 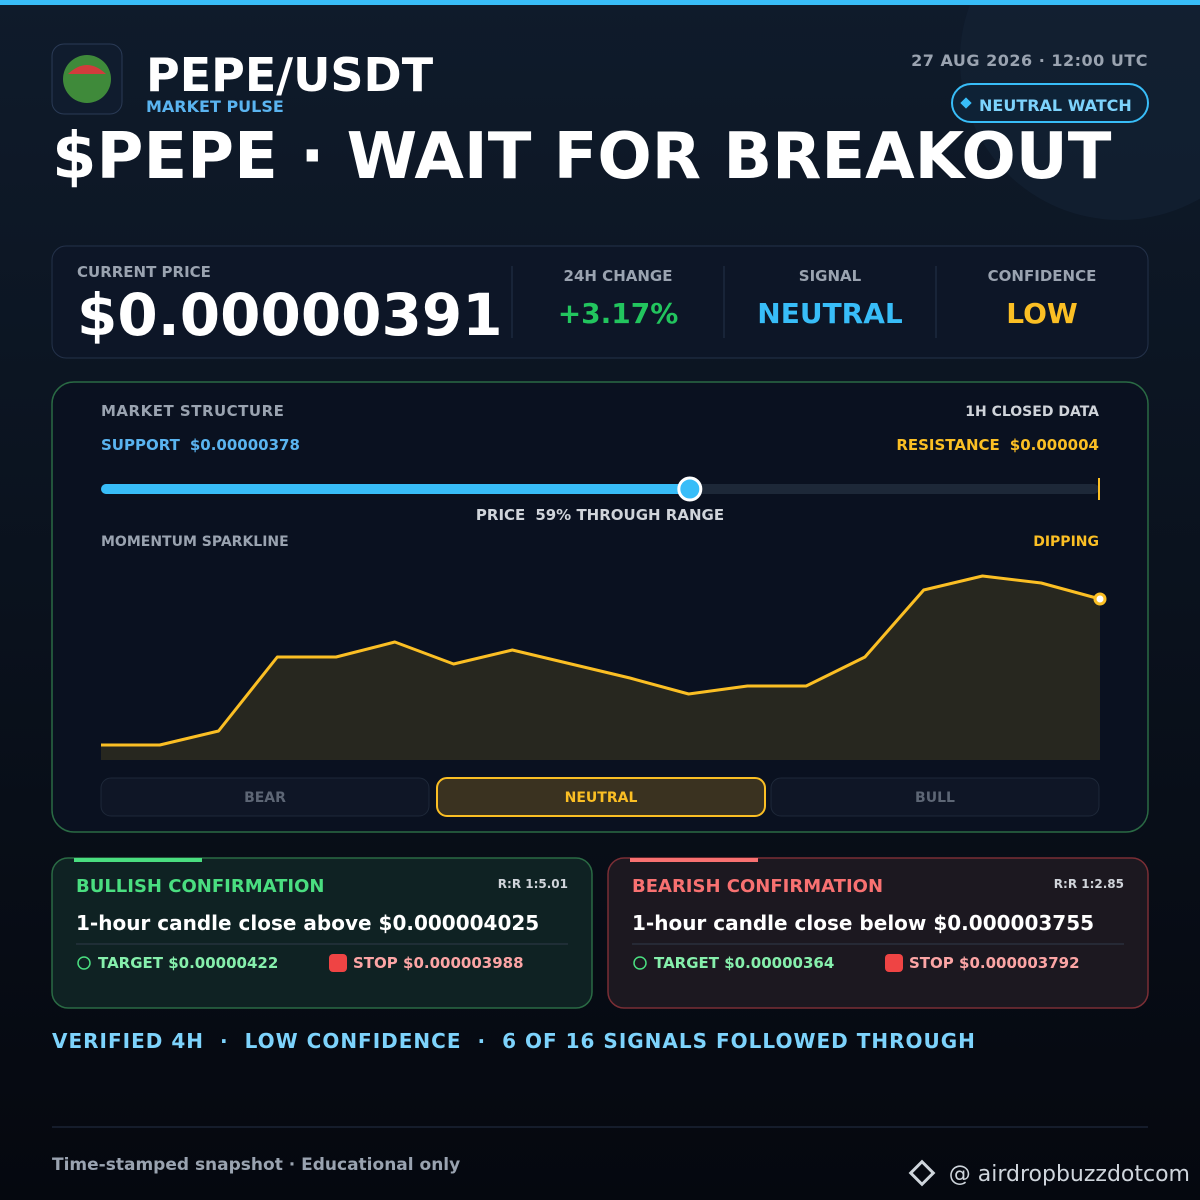 What do you see at coordinates (830, 276) in the screenshot?
I see `stat-label: SIGNAL` at bounding box center [830, 276].